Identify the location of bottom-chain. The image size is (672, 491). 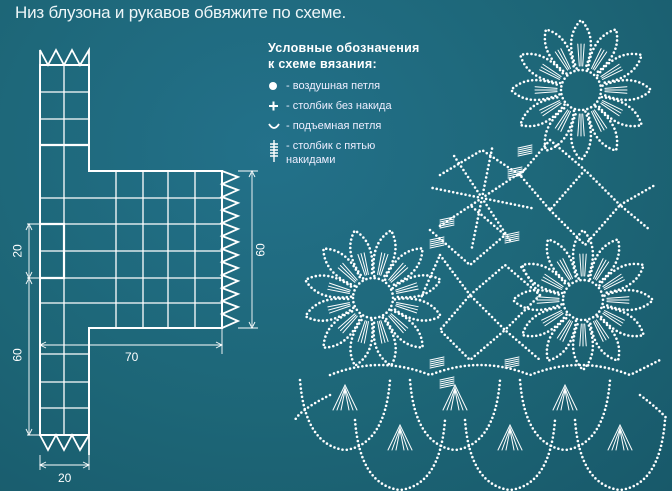
(495, 367).